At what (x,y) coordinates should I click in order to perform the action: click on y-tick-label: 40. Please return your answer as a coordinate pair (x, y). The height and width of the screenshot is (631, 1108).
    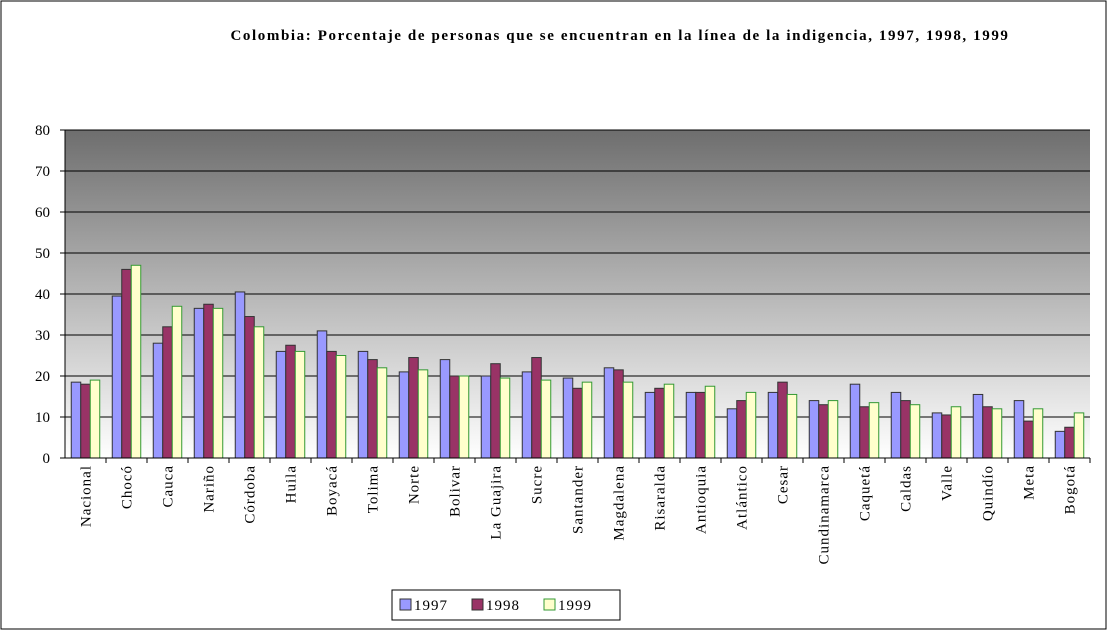
    Looking at the image, I should click on (42, 295).